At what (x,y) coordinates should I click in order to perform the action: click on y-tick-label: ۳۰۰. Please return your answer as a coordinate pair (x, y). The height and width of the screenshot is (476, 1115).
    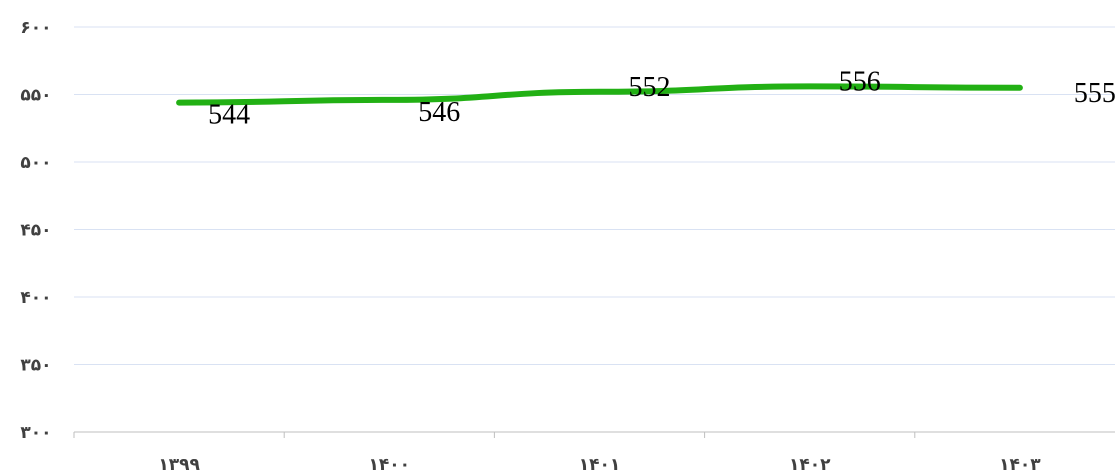
    Looking at the image, I should click on (35, 433).